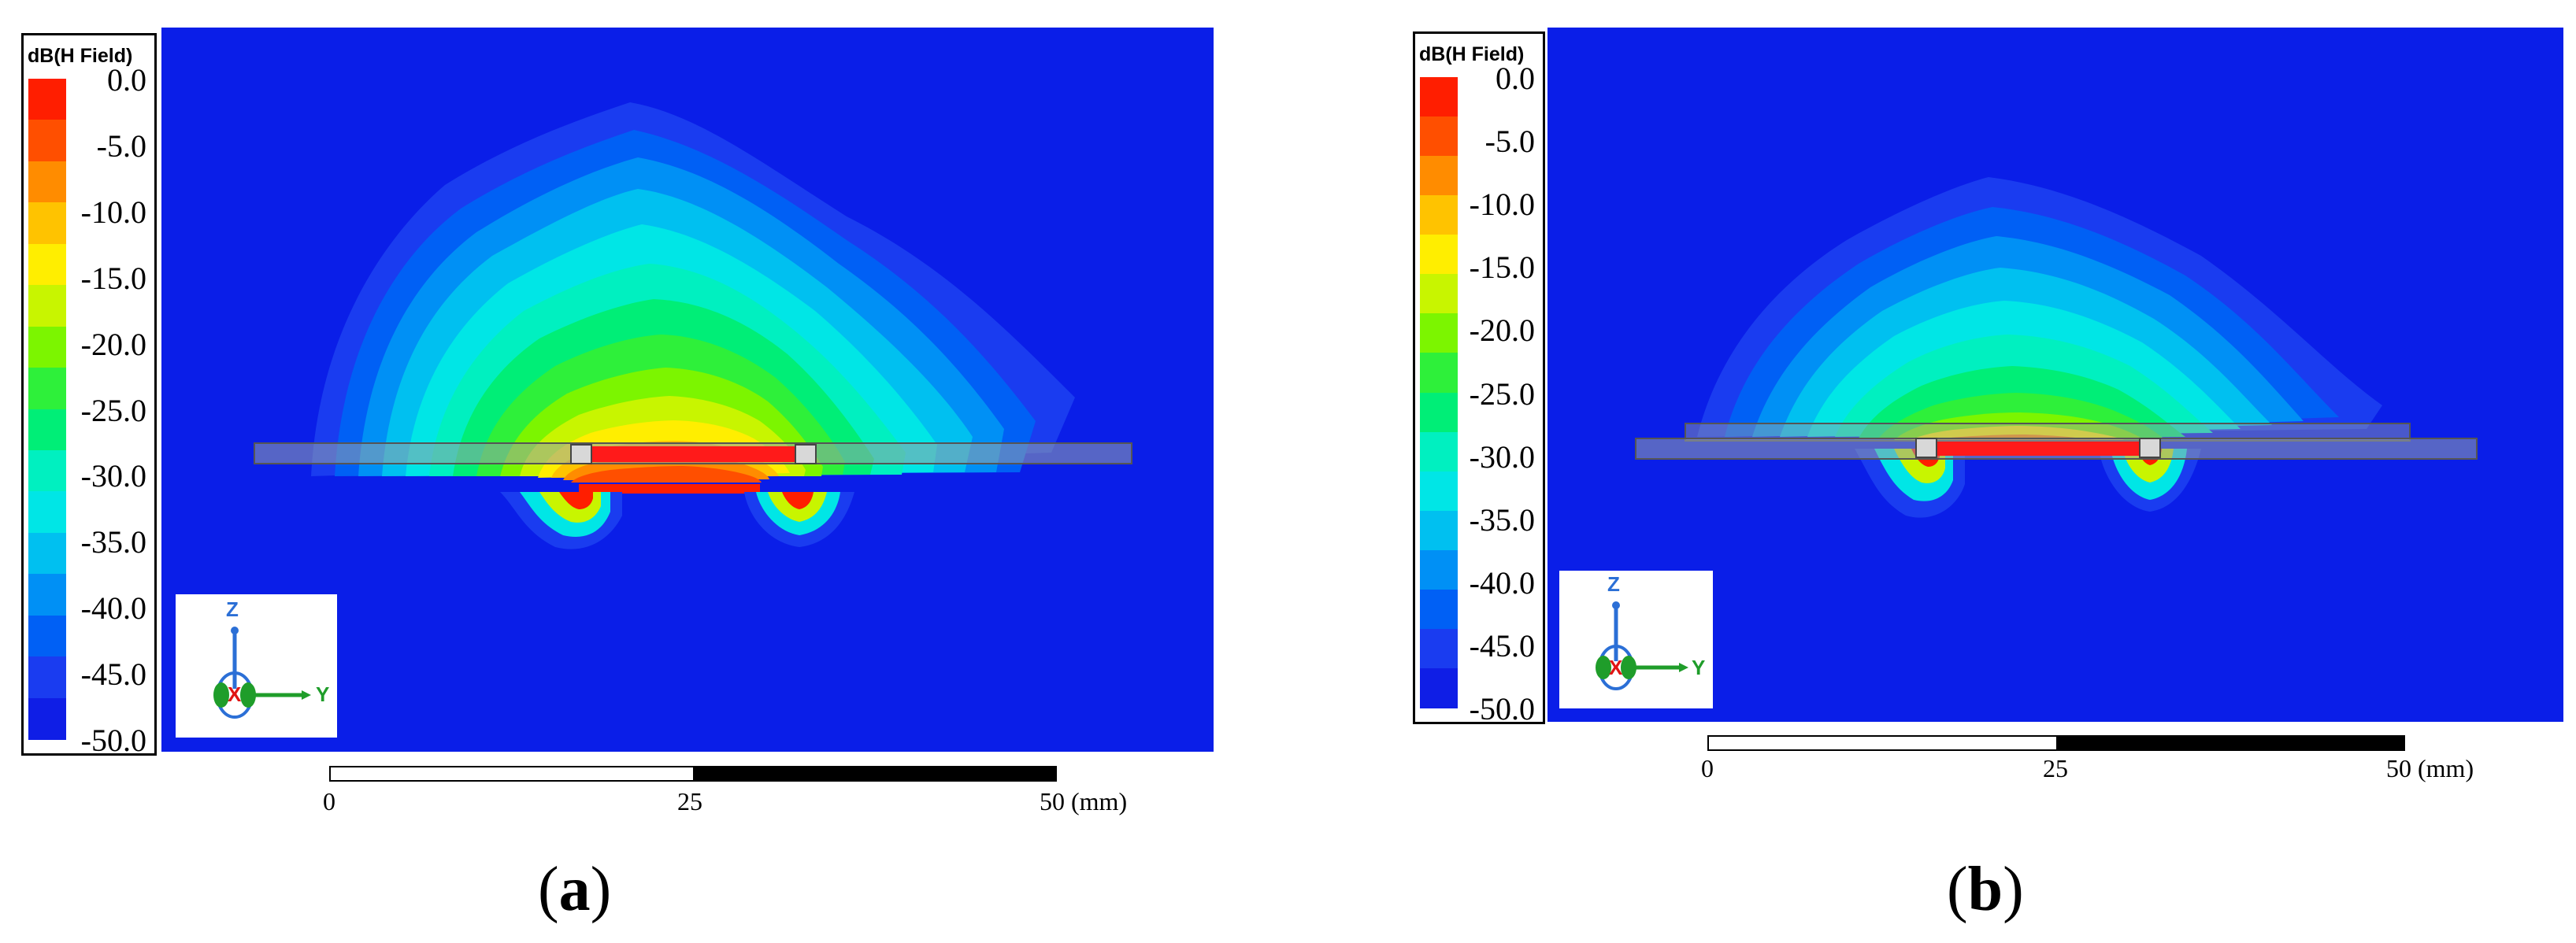  I want to click on field-contours, so click(2039, 347).